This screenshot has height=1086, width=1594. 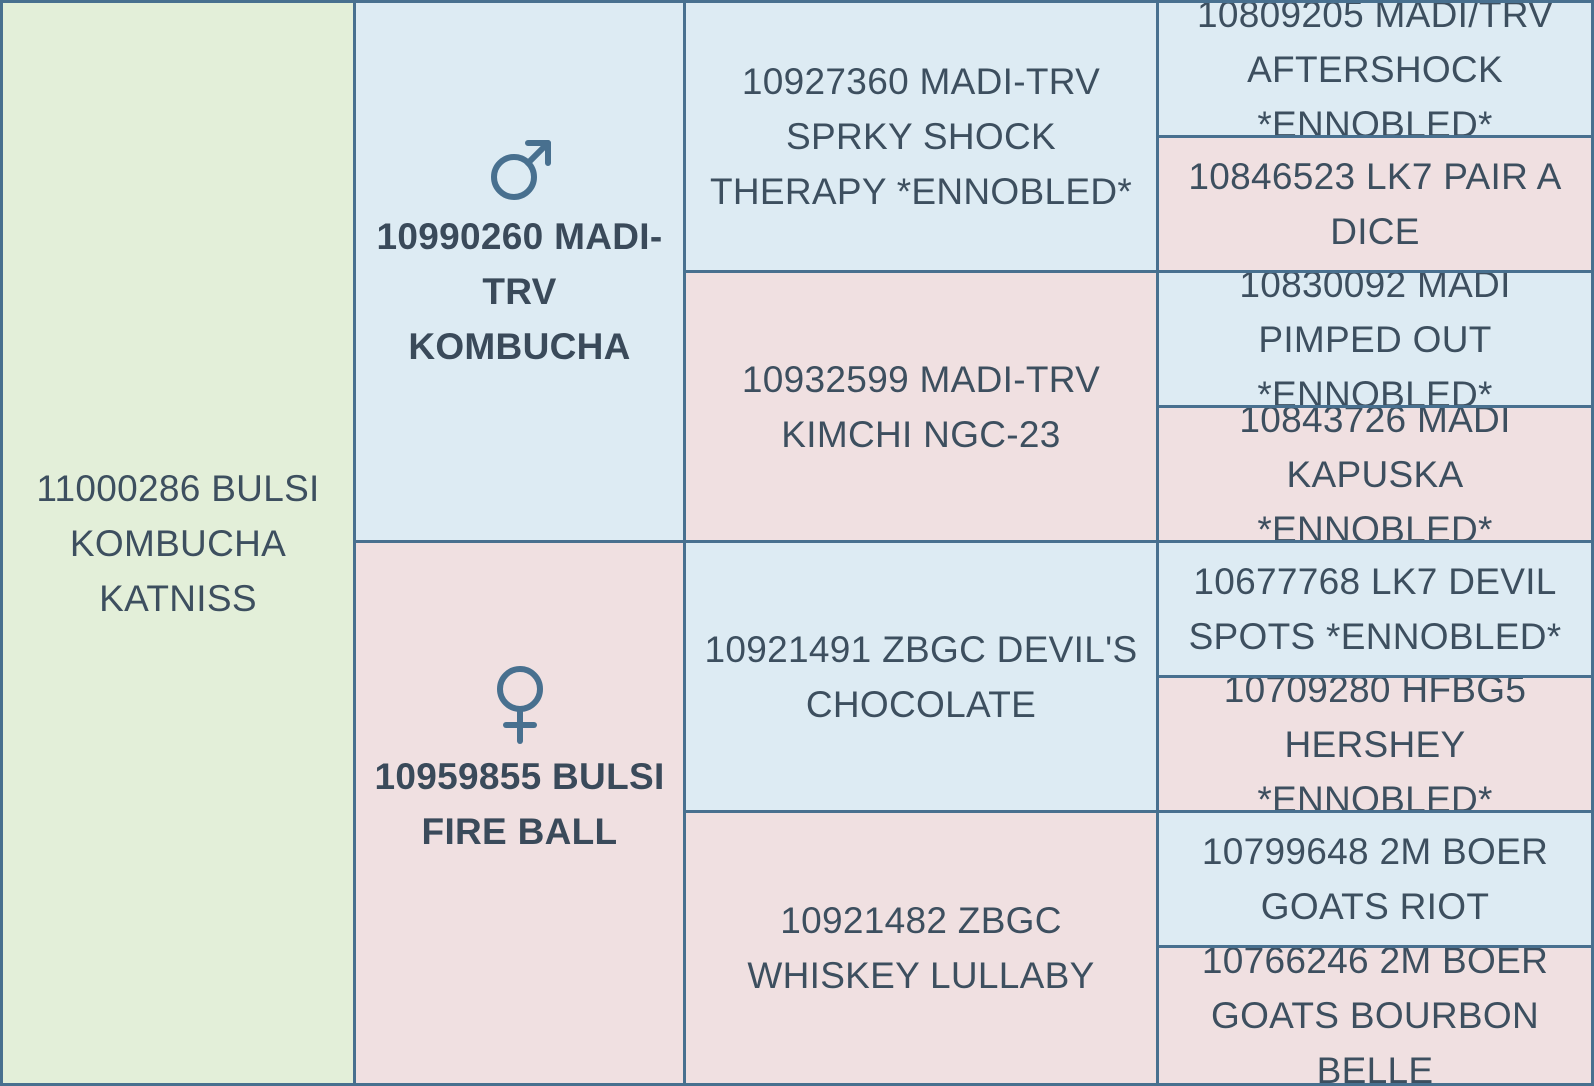 I want to click on great-grandparent-name: 10809205 MADI/TRV AFTERSHOCK *ENNOBLED*, so click(x=1375, y=70).